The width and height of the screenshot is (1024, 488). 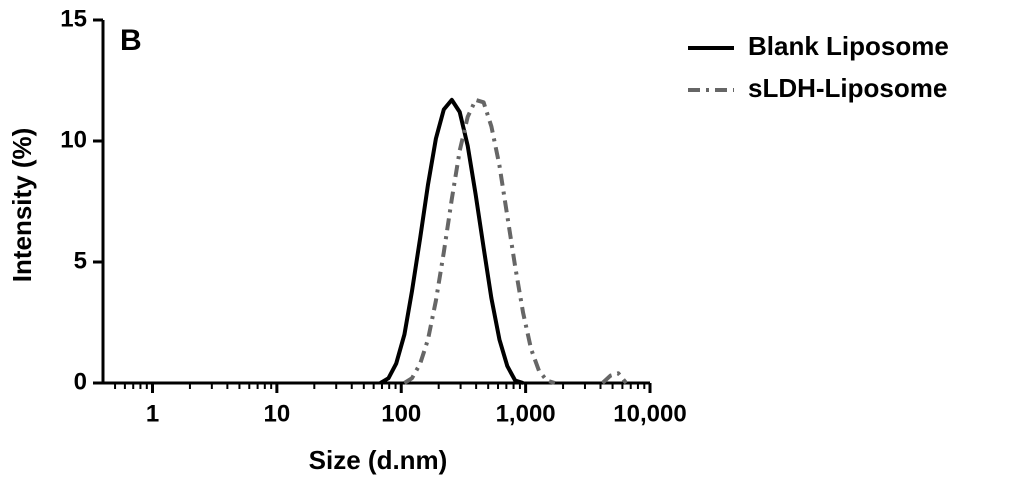 What do you see at coordinates (401, 413) in the screenshot?
I see `x-tick-label: 100` at bounding box center [401, 413].